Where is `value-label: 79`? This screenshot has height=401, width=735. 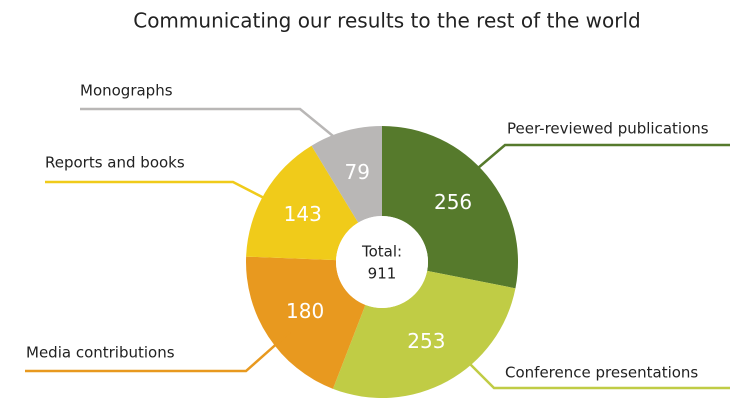 value-label: 79 is located at coordinates (357, 172).